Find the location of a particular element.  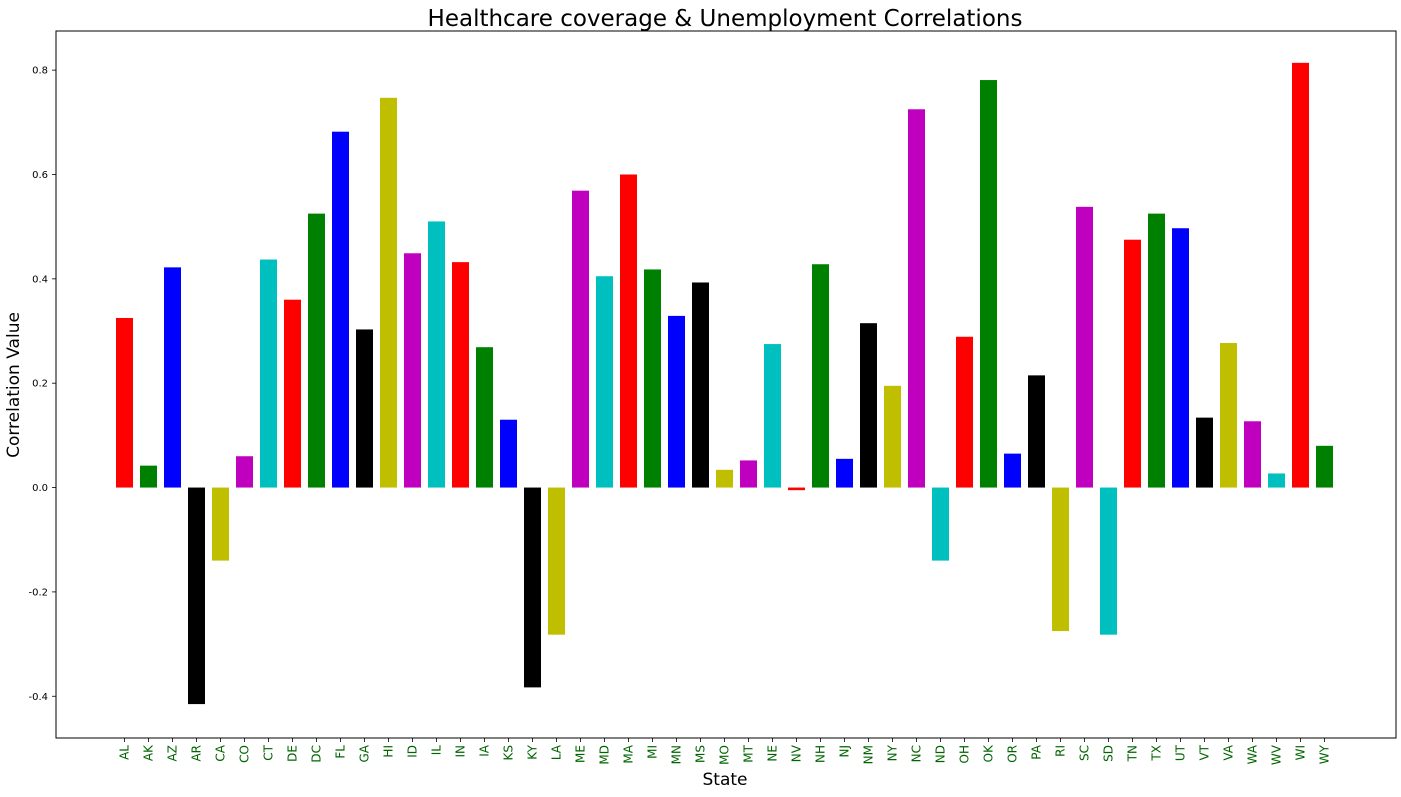

x-tick-label-nh: NH is located at coordinates (821, 754).